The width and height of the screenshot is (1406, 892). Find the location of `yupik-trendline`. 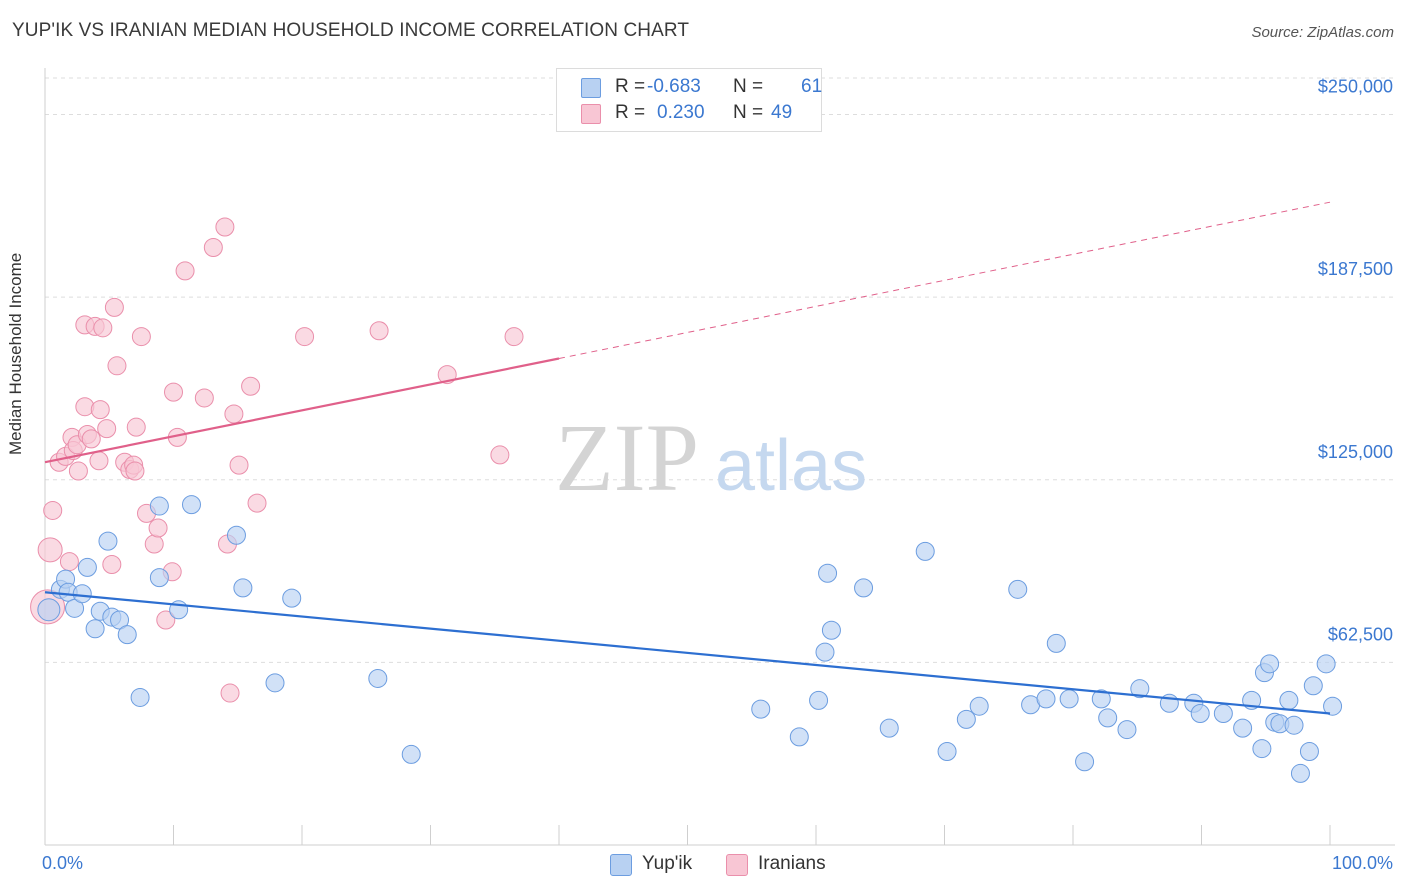

yupik-trendline is located at coordinates (687, 653).